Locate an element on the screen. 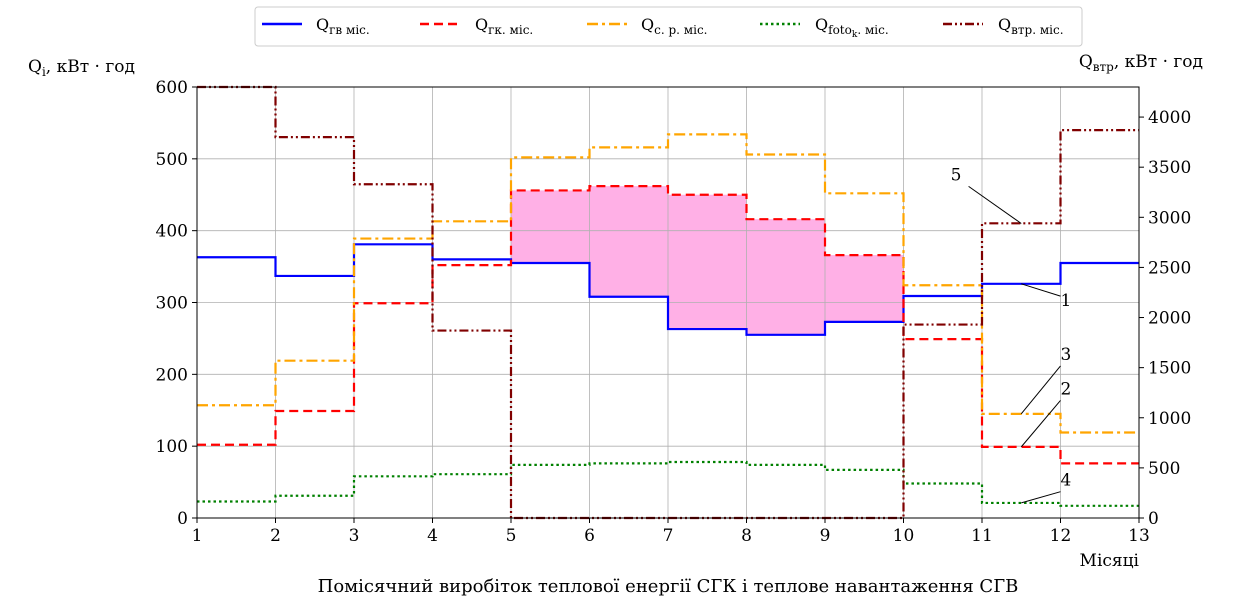 The image size is (1250, 600). y-right-tick-label: 3500 is located at coordinates (1169, 168).